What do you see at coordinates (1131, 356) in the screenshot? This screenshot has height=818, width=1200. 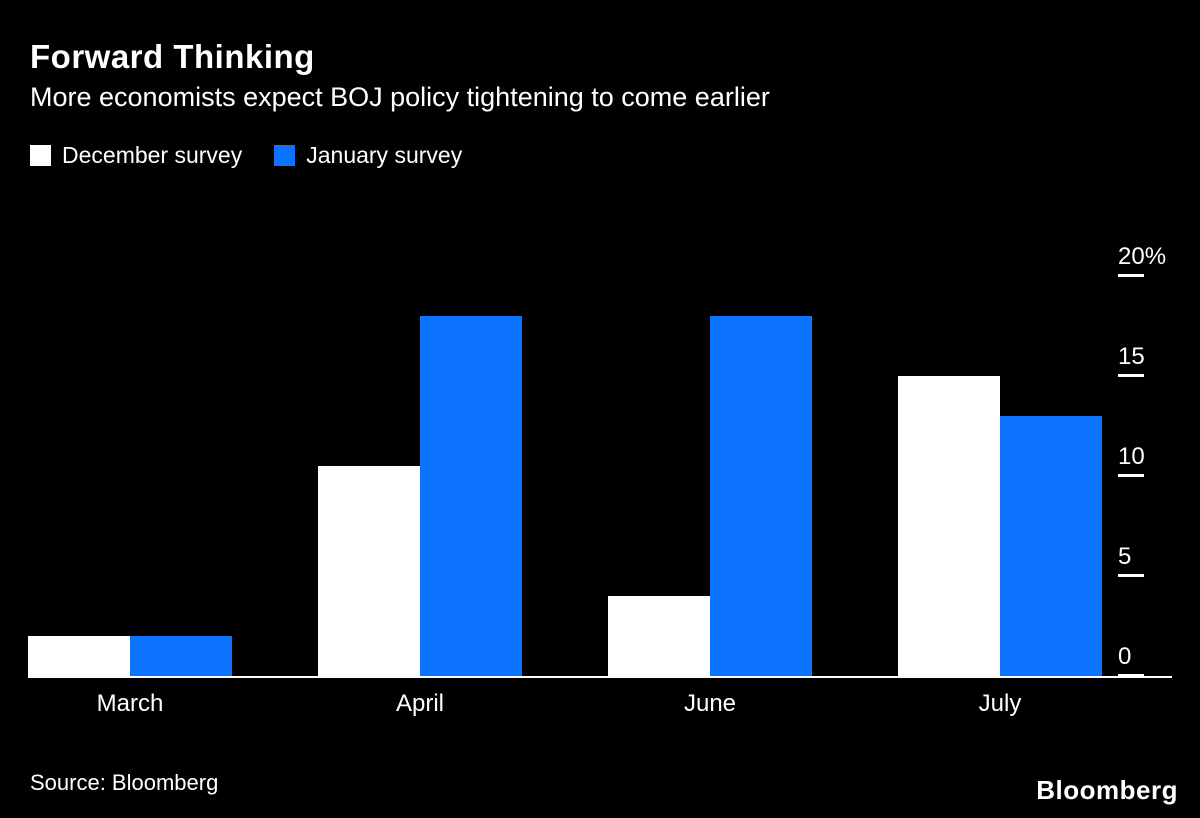 I see `y-tick-label-15: 15` at bounding box center [1131, 356].